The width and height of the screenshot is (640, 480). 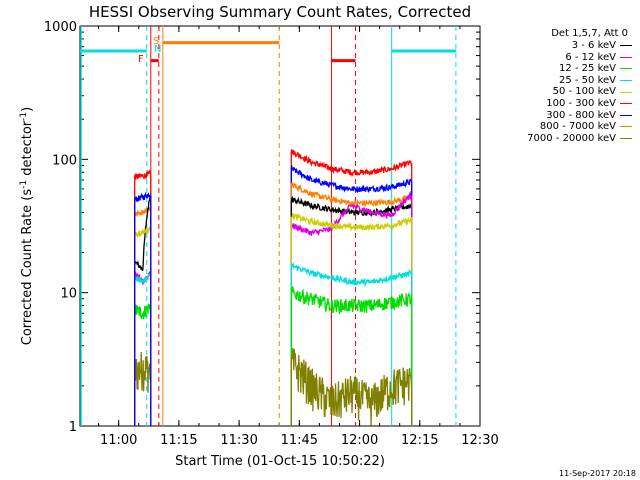 I want to click on x-tick-label-0: 11:00, so click(x=118, y=440).